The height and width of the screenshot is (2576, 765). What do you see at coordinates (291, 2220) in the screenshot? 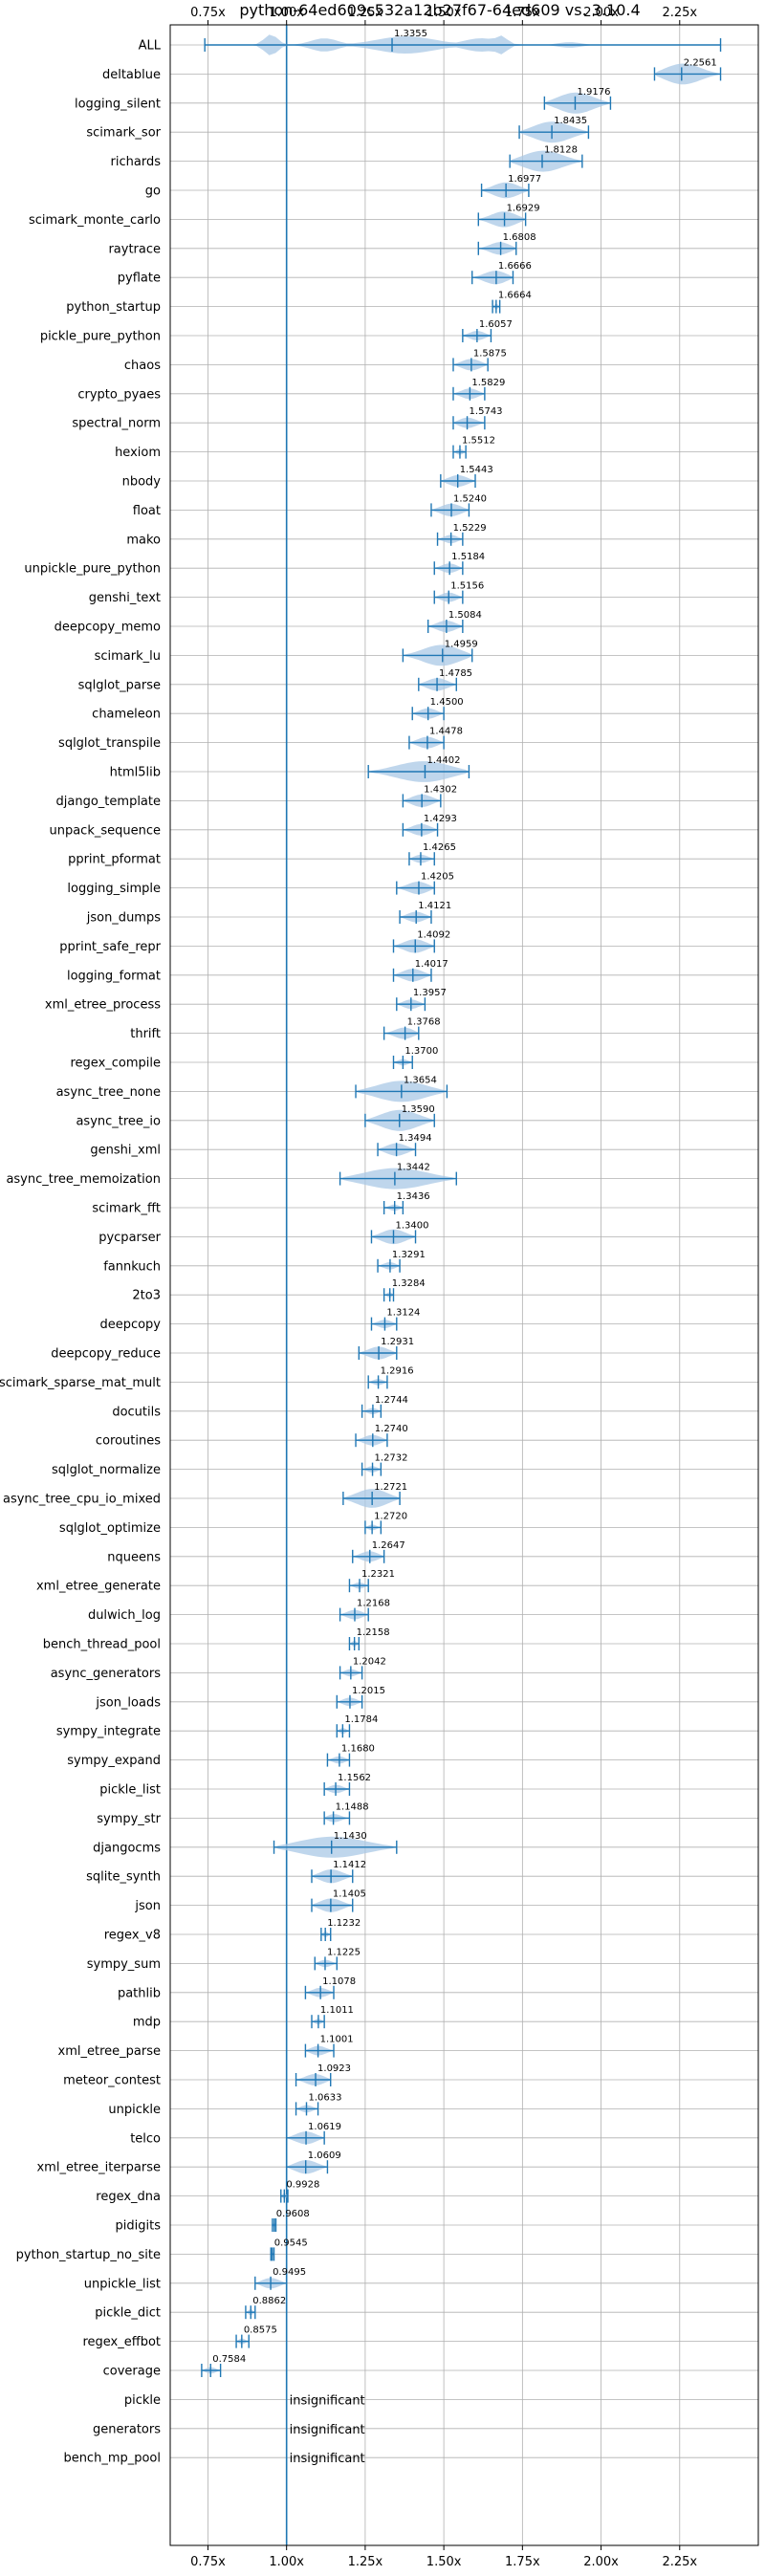
I see `violin-pidigits: 0.9608` at bounding box center [291, 2220].